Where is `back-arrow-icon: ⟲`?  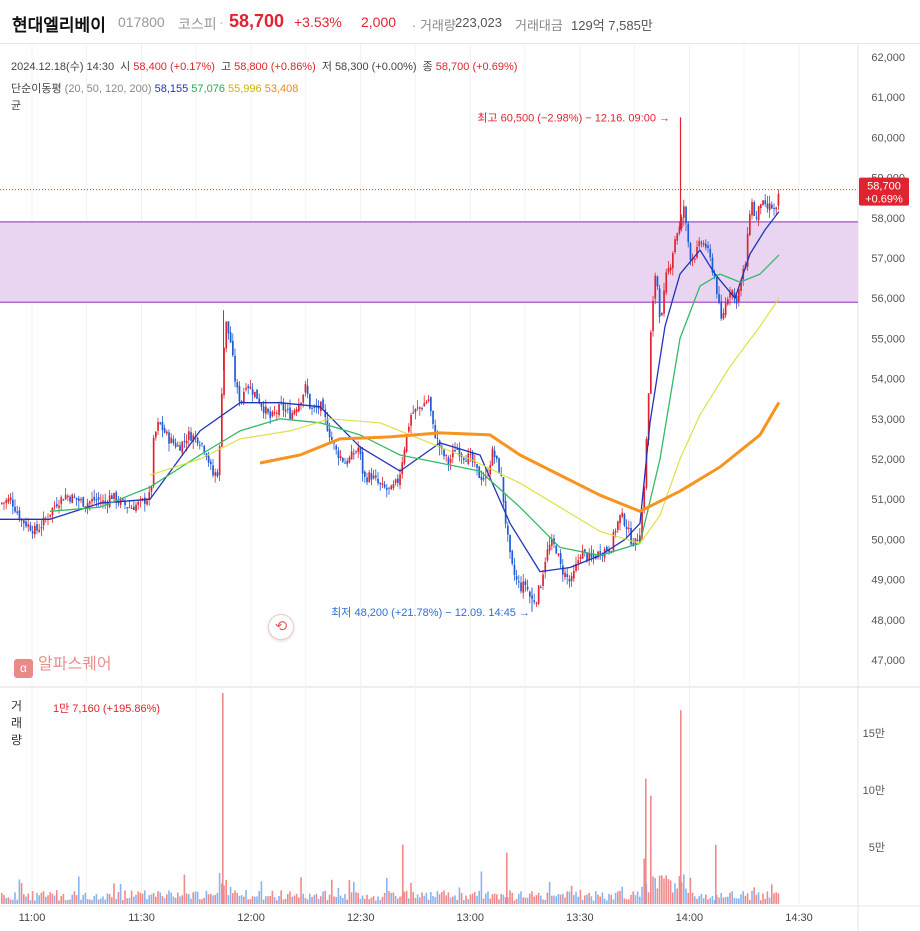 back-arrow-icon: ⟲ is located at coordinates (281, 627).